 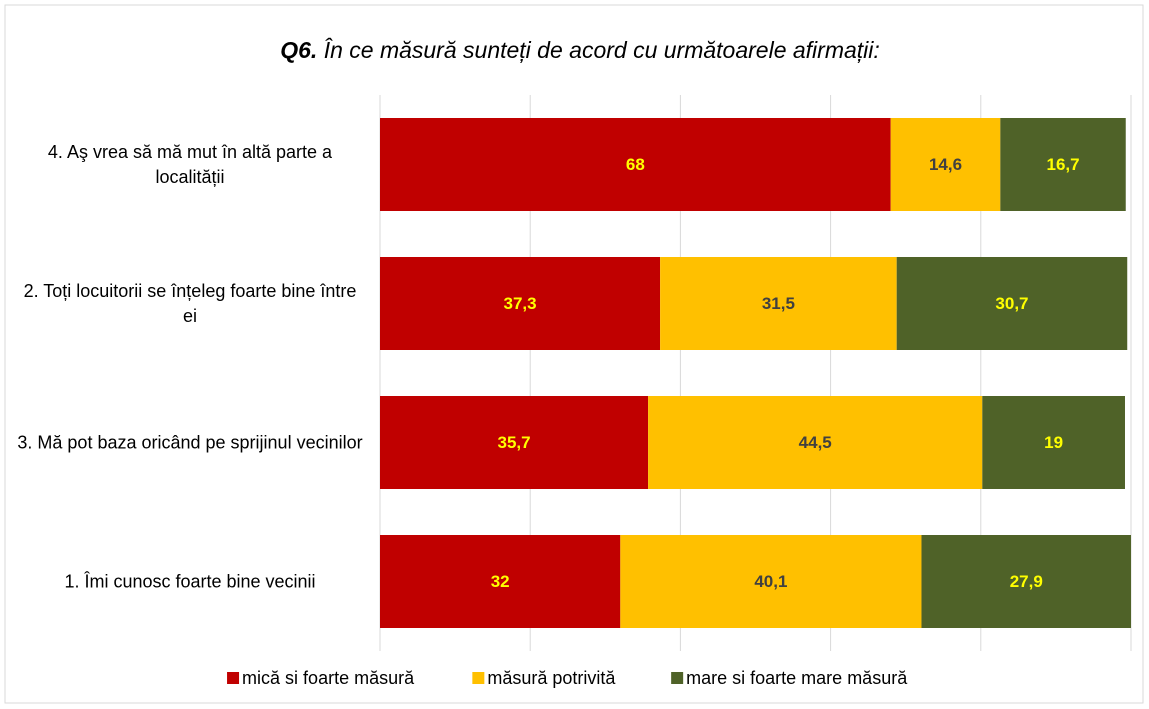 I want to click on data-label: 68, so click(x=635, y=164).